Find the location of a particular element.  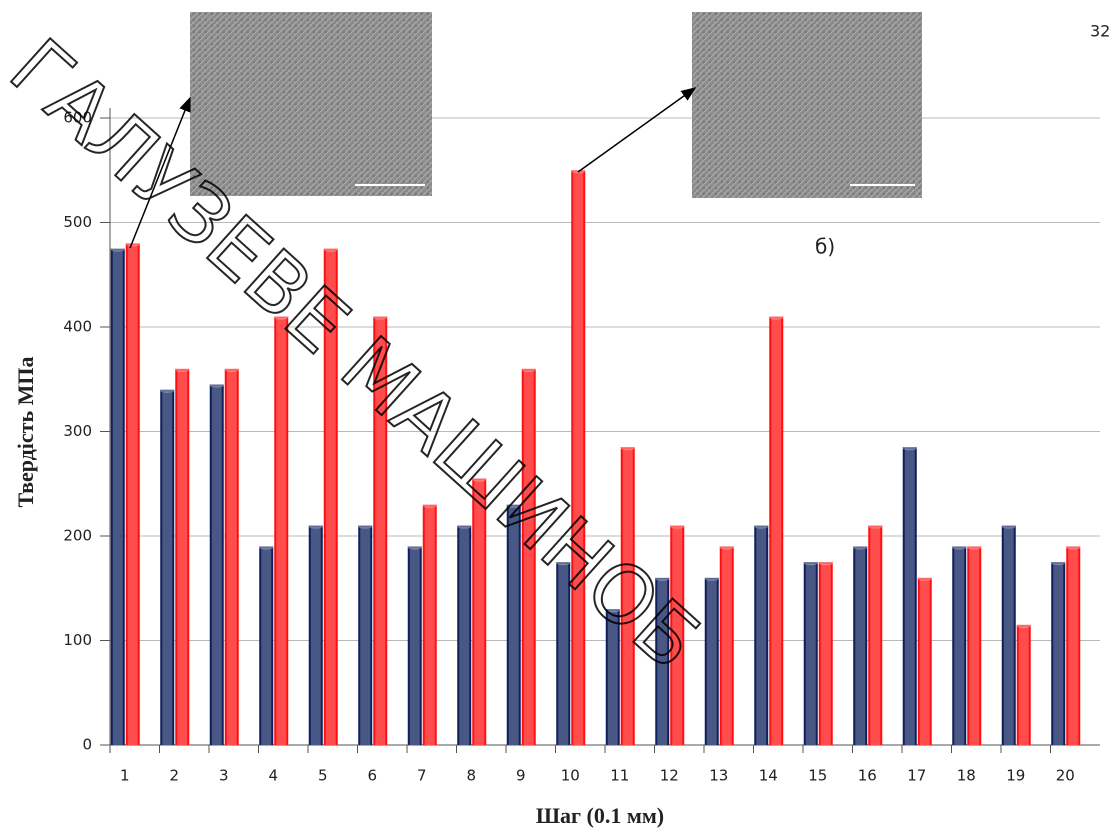

y-tick-label: 300 is located at coordinates (77, 431).